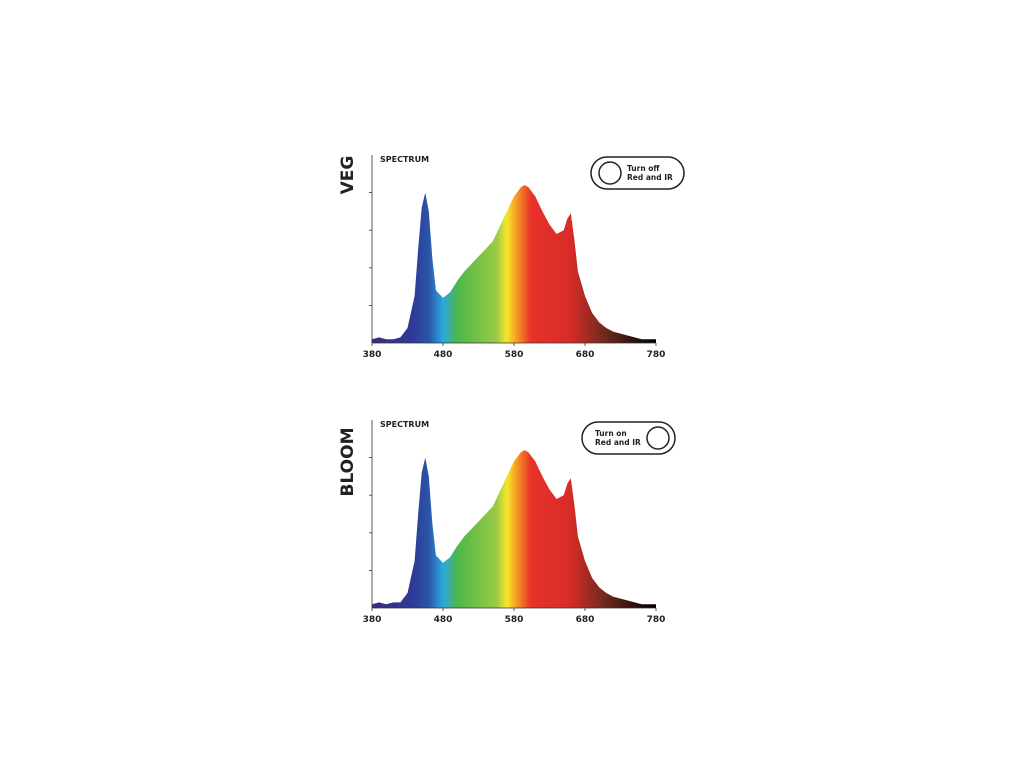 The image size is (1024, 772). What do you see at coordinates (348, 461) in the screenshot?
I see `chart-title: BLOOM` at bounding box center [348, 461].